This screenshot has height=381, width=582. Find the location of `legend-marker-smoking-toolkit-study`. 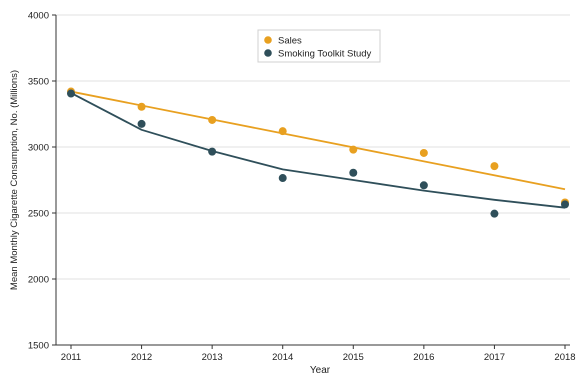

legend-marker-smoking-toolkit-study is located at coordinates (268, 53).